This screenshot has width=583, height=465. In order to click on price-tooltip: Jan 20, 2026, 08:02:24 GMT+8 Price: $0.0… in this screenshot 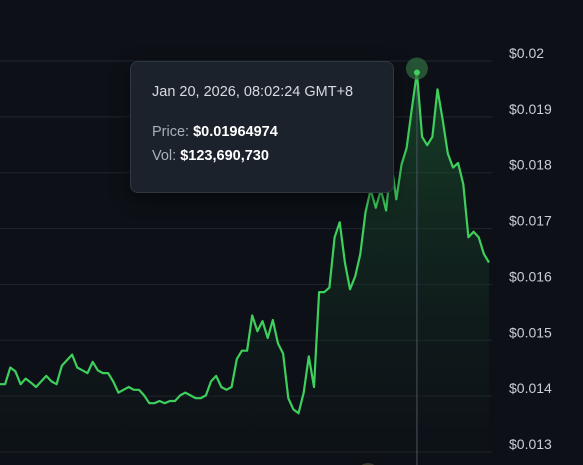, I will do `click(262, 127)`.